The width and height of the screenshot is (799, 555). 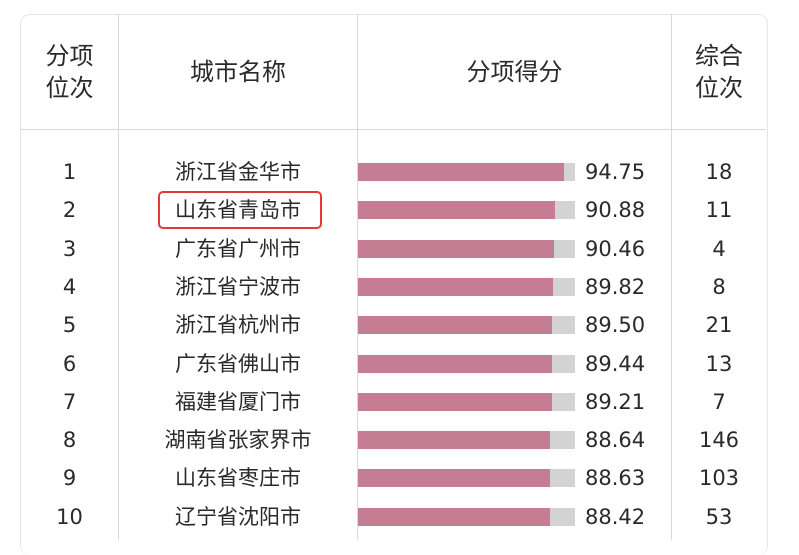 What do you see at coordinates (615, 286) in the screenshot?
I see `score-value: 89.82` at bounding box center [615, 286].